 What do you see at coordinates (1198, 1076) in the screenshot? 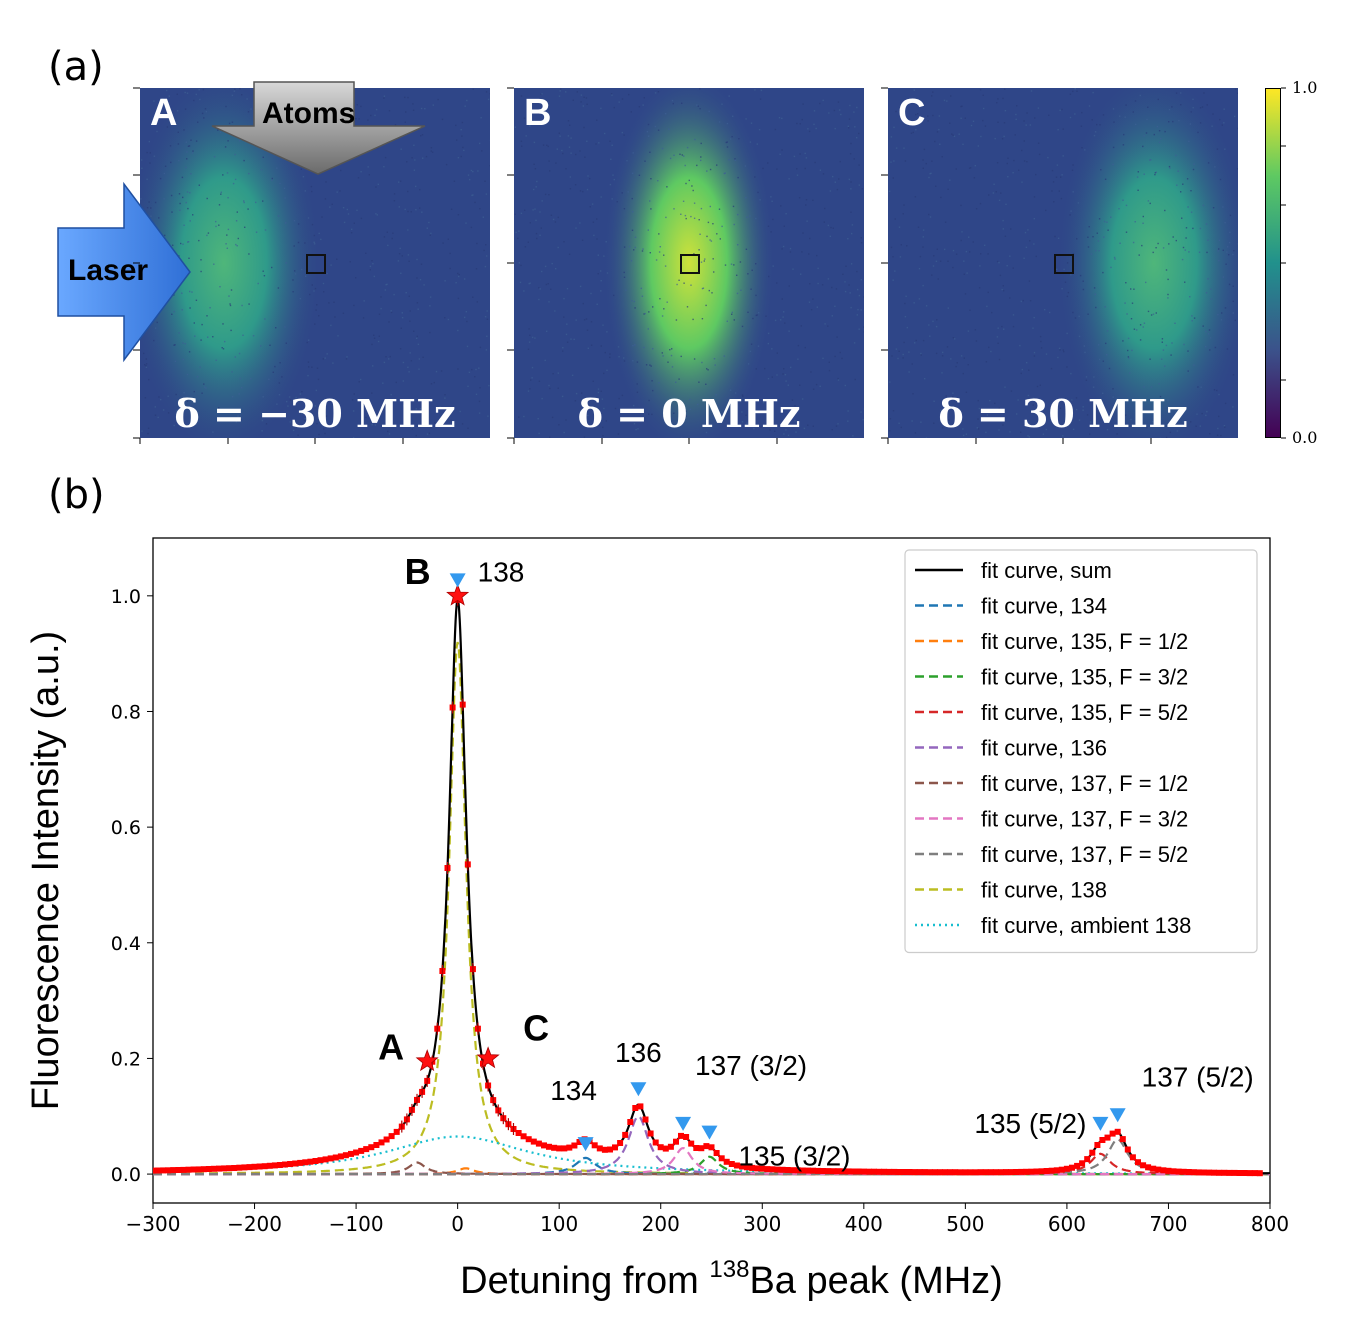
I see `peak-label-137-5-2-: 137 (5/2)` at bounding box center [1198, 1076].